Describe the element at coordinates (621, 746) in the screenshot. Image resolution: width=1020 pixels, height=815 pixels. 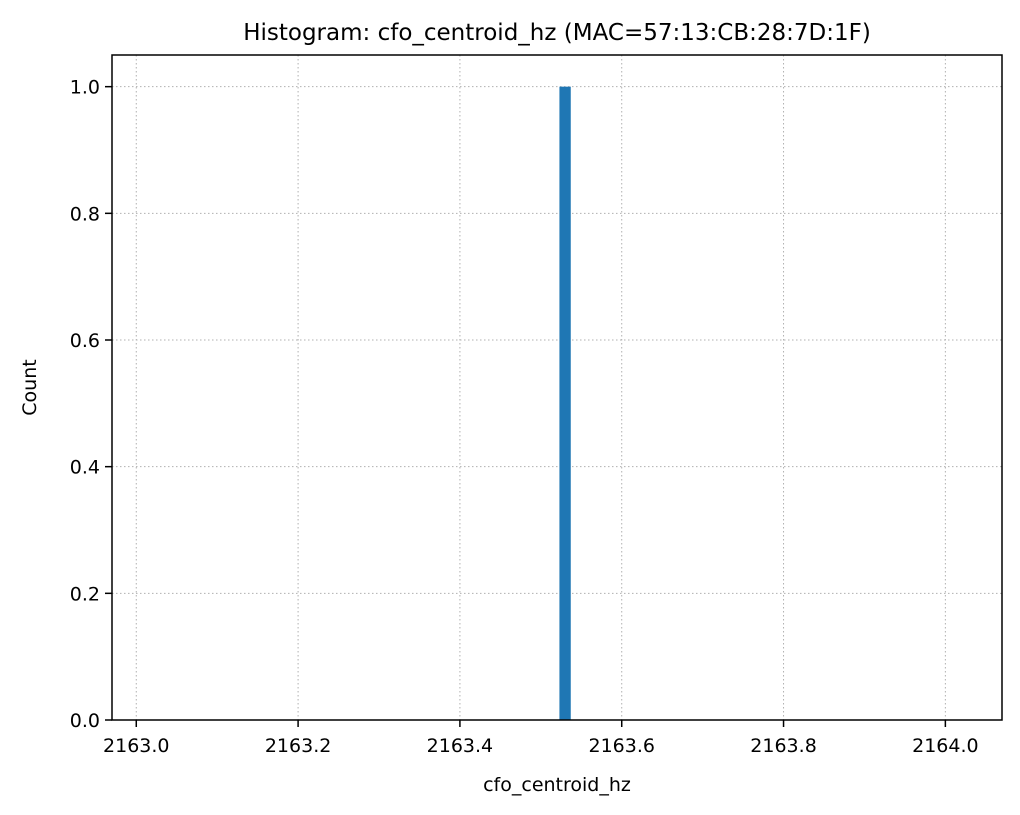
I see `x-tick-label: 2163.6` at that location.